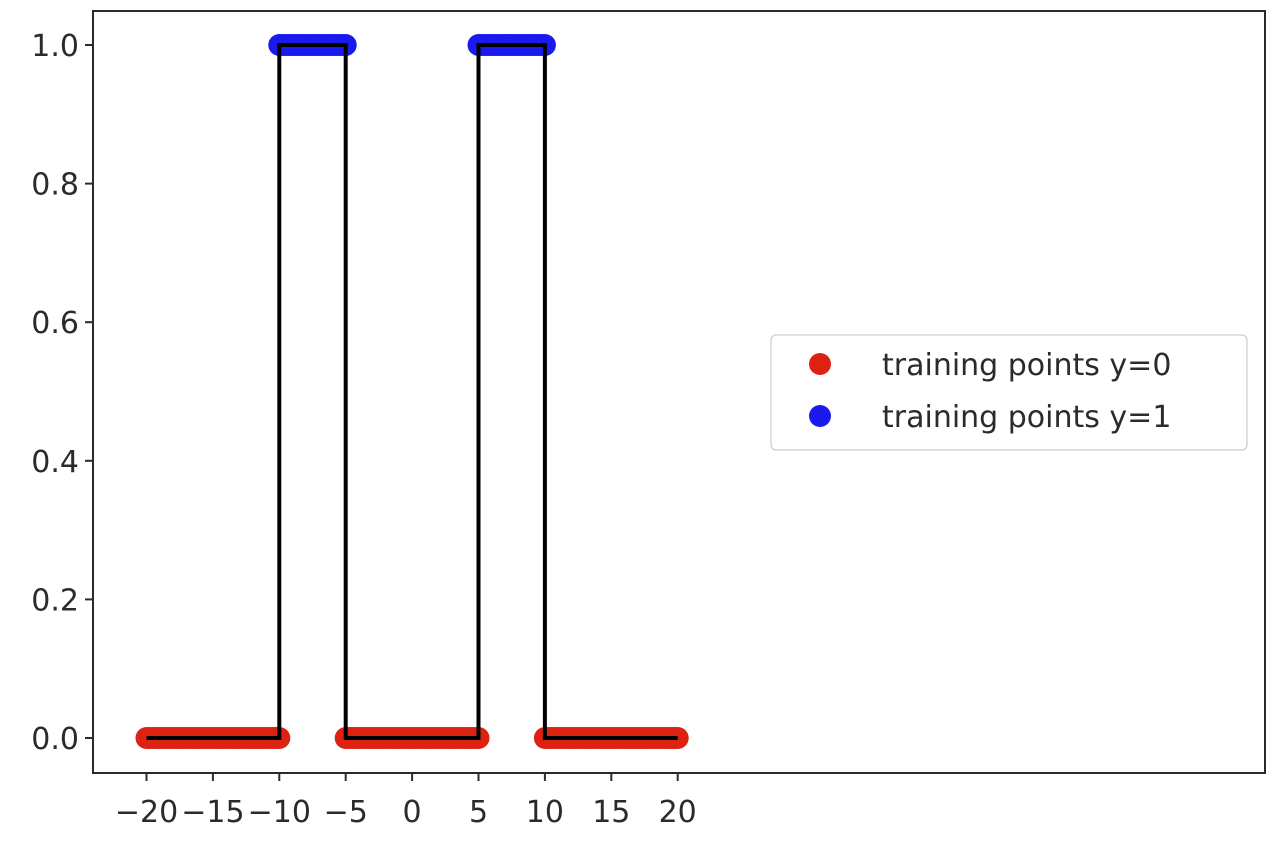 This screenshot has height=853, width=1269. Describe the element at coordinates (146, 812) in the screenshot. I see `x-tick-label: −20` at that location.